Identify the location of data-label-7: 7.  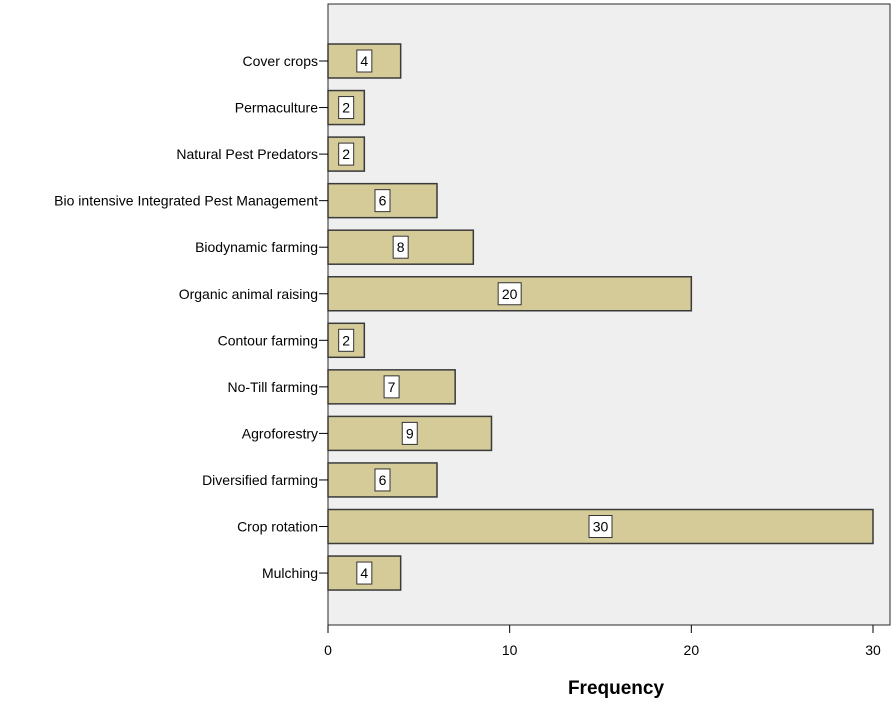
(392, 387).